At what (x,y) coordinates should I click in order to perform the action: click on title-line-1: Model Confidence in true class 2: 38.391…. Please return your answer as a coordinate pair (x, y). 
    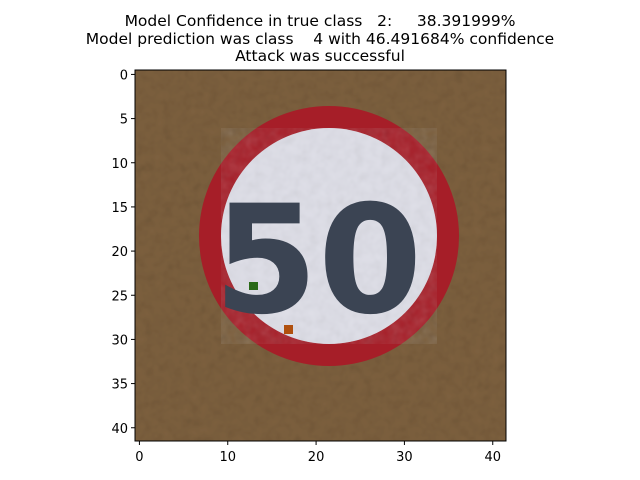
    Looking at the image, I should click on (320, 21).